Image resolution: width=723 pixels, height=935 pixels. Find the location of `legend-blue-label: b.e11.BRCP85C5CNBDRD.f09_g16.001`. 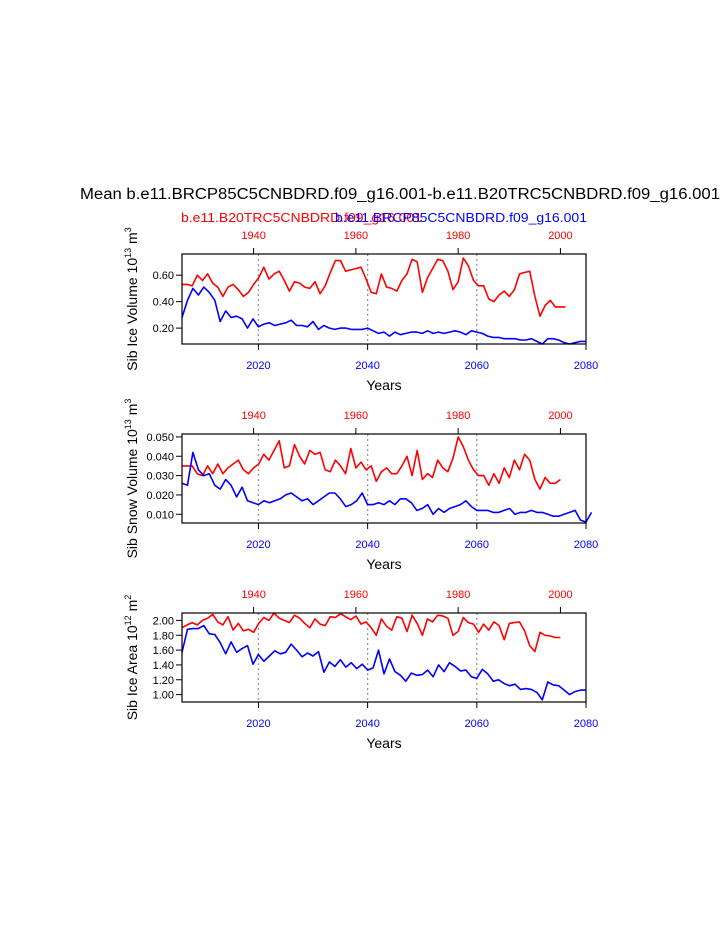

legend-blue-label: b.e11.BRCP85C5CNBDRD.f09_g16.001 is located at coordinates (461, 217).